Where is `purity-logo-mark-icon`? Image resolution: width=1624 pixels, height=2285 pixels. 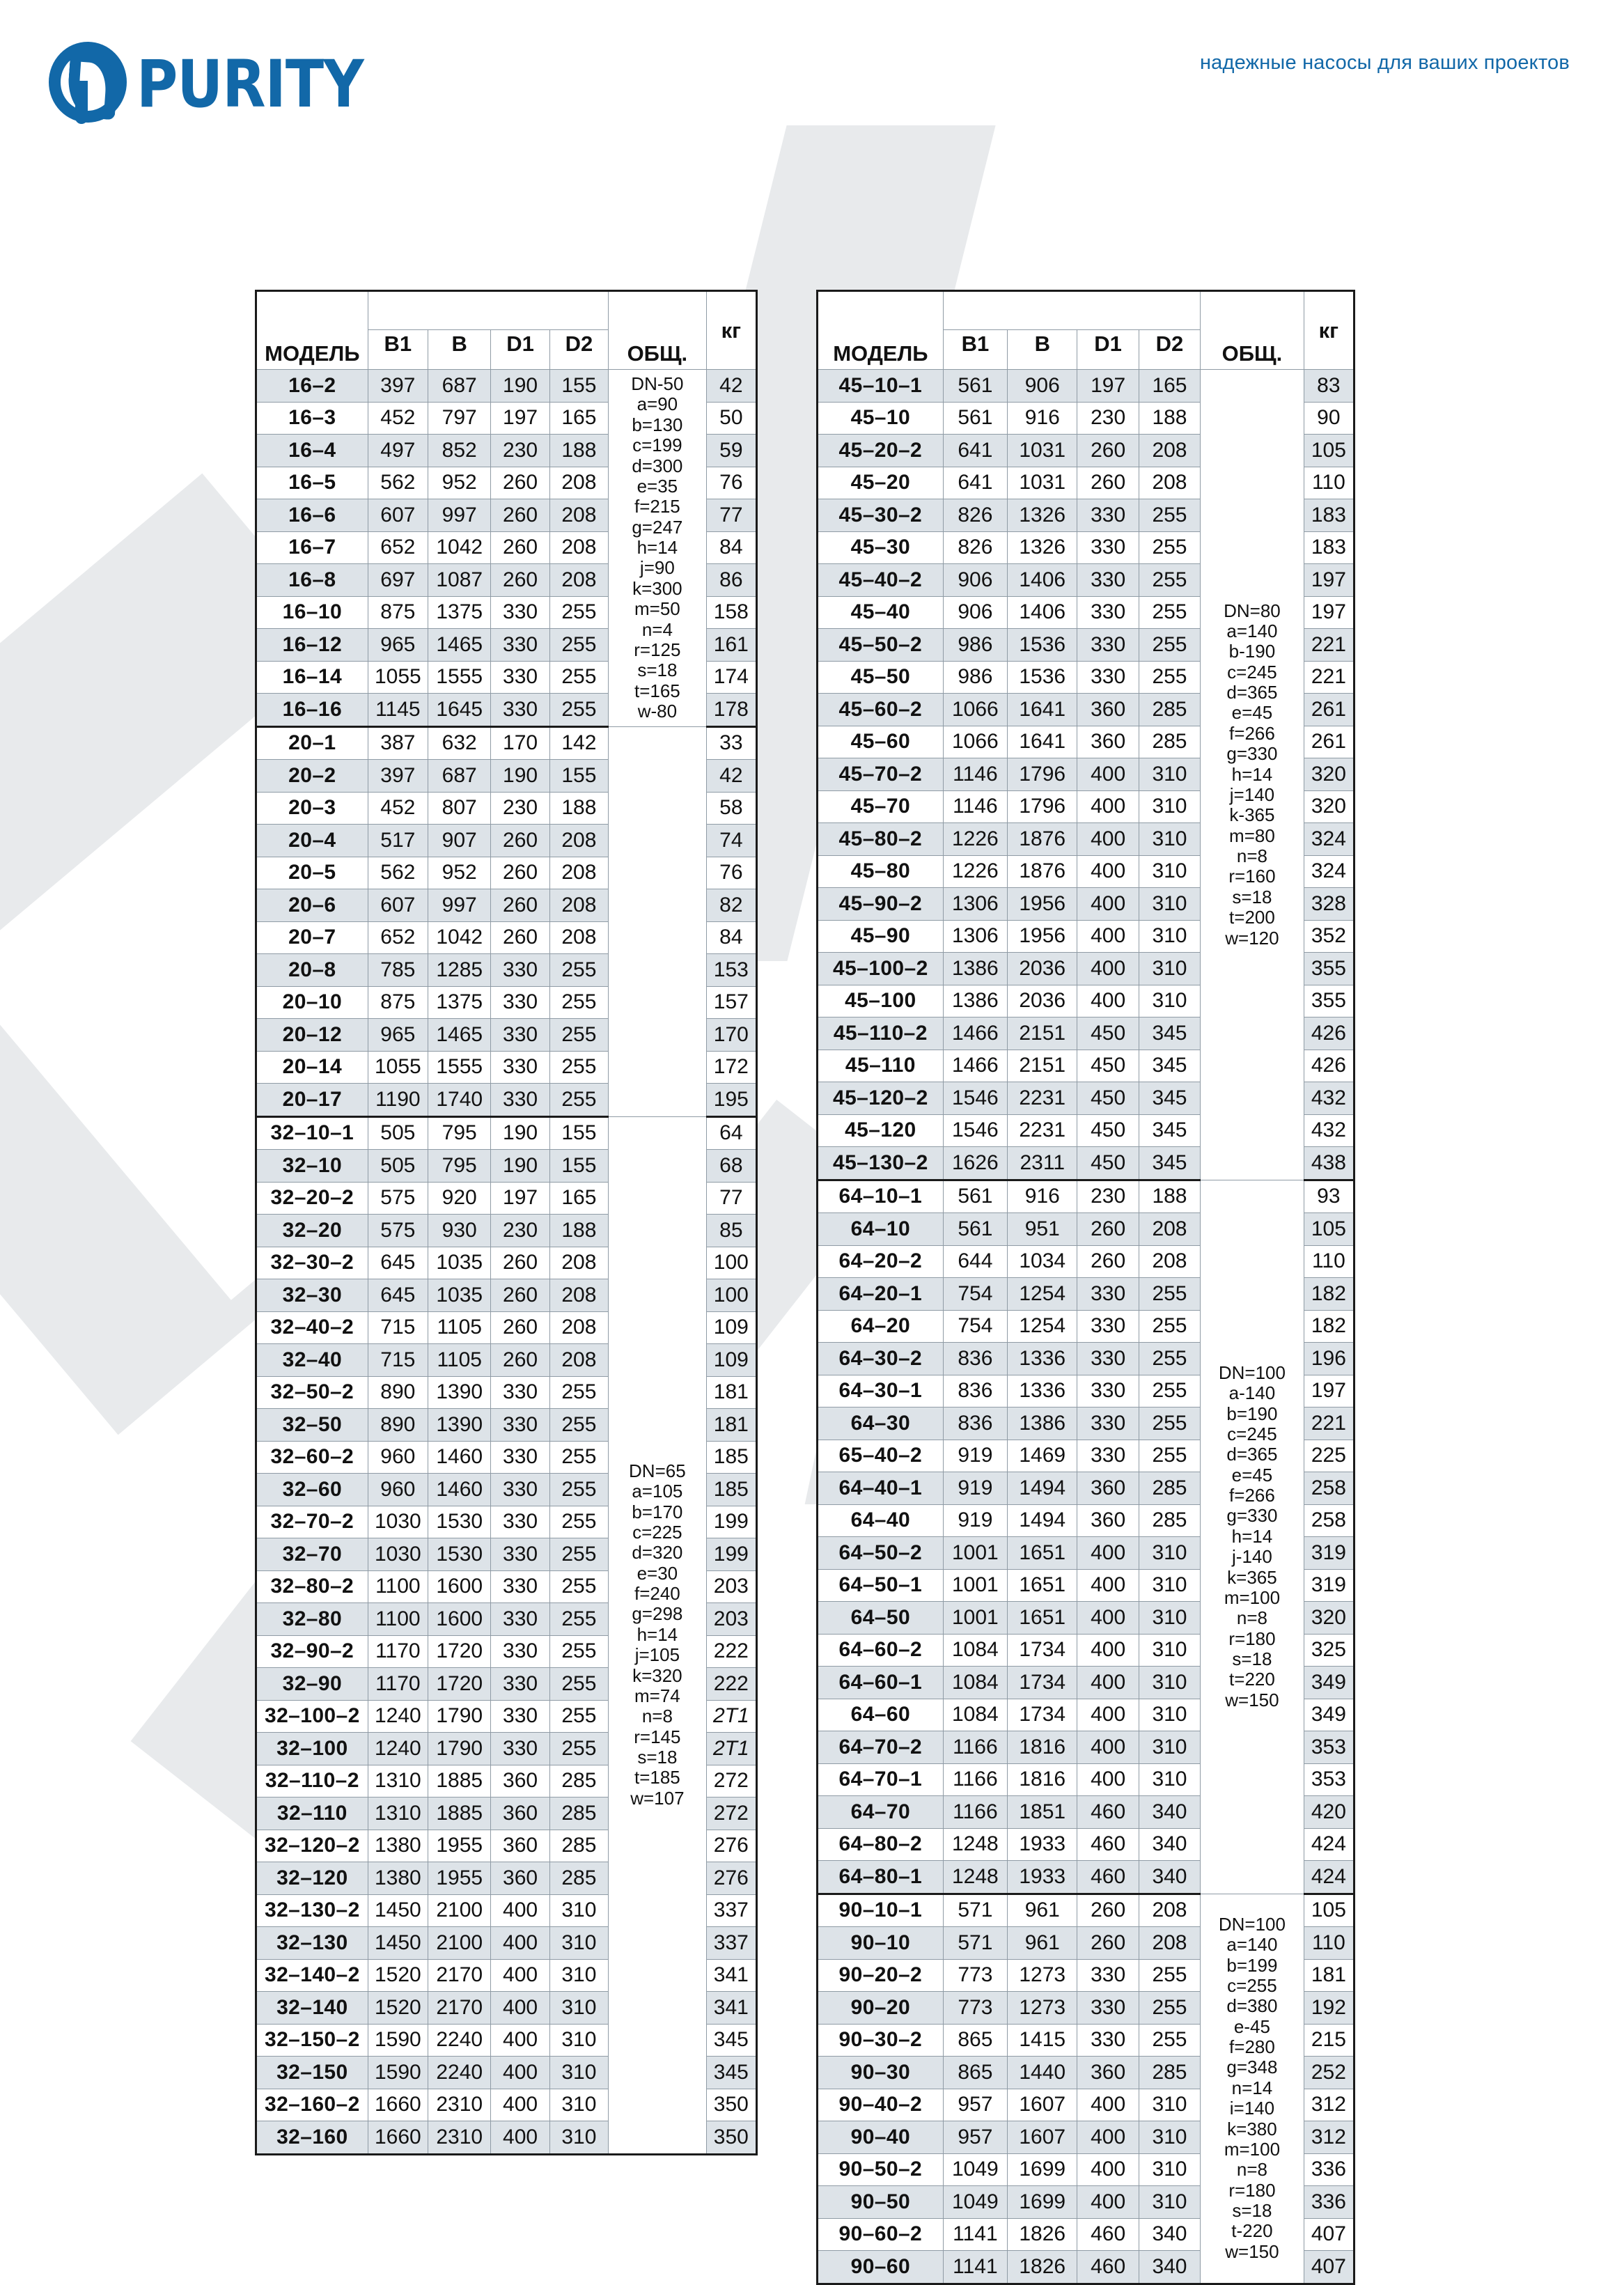 purity-logo-mark-icon is located at coordinates (90, 84).